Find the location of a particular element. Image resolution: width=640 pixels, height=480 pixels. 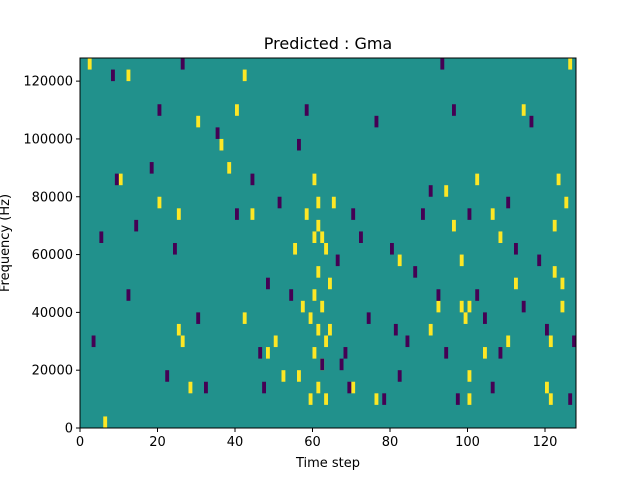

x-axis-ticks: 0 20 40 60 80 100 120 is located at coordinates (316, 439).